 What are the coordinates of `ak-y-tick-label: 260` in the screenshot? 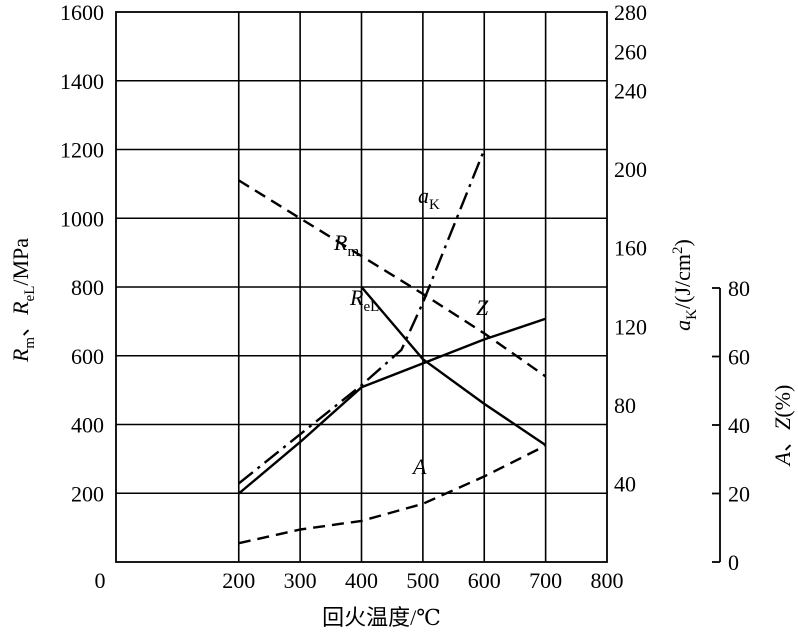 It's located at (630, 51).